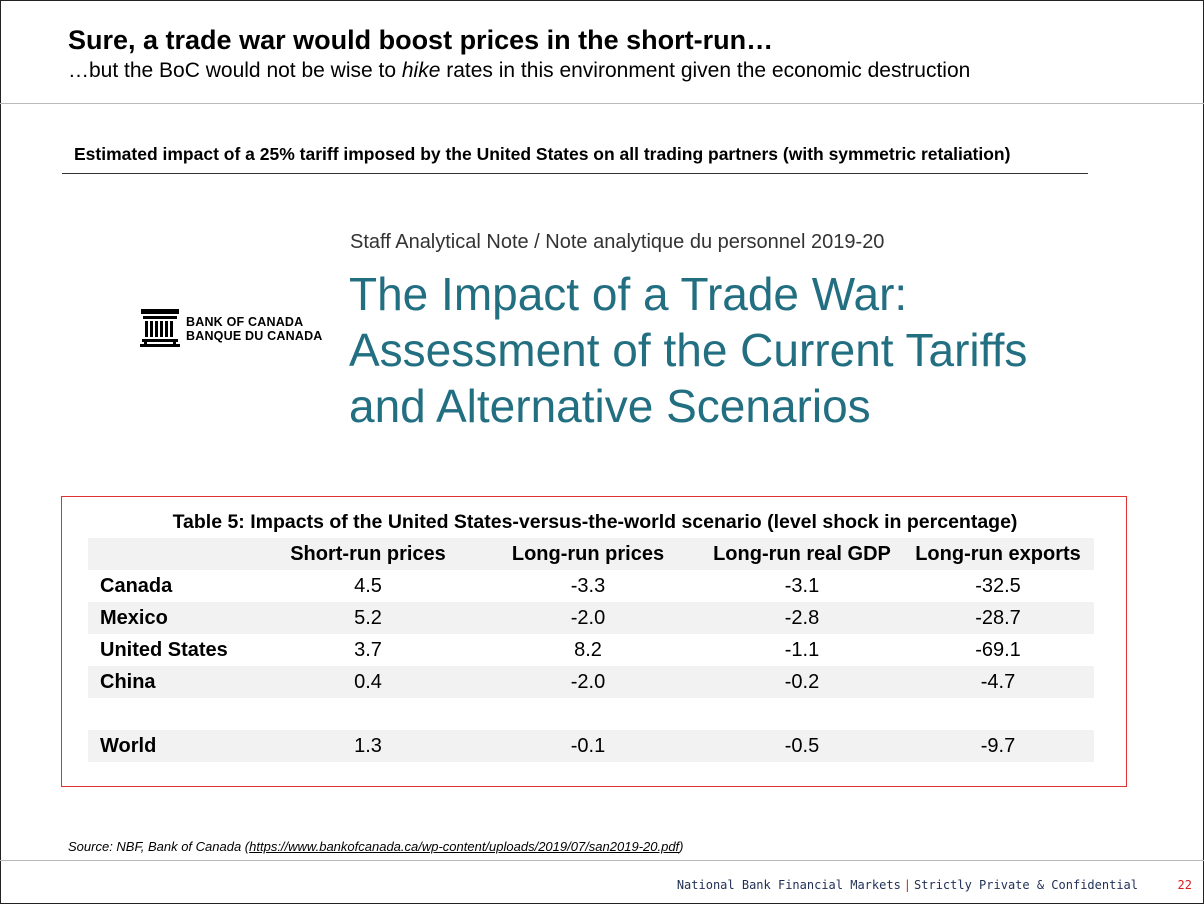 Image resolution: width=1204 pixels, height=904 pixels. I want to click on footer-company: National Bank Financial Markets, so click(788, 885).